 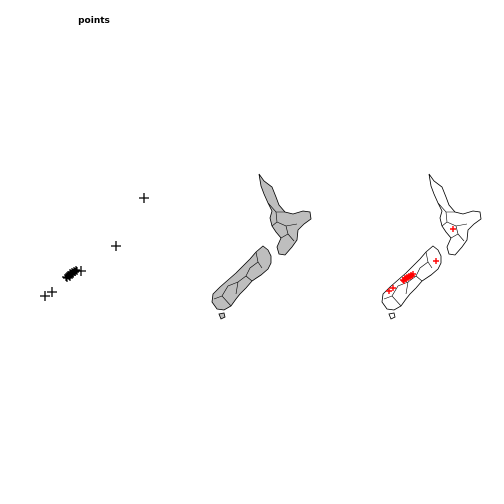 I want to click on south-island, so click(x=241, y=278).